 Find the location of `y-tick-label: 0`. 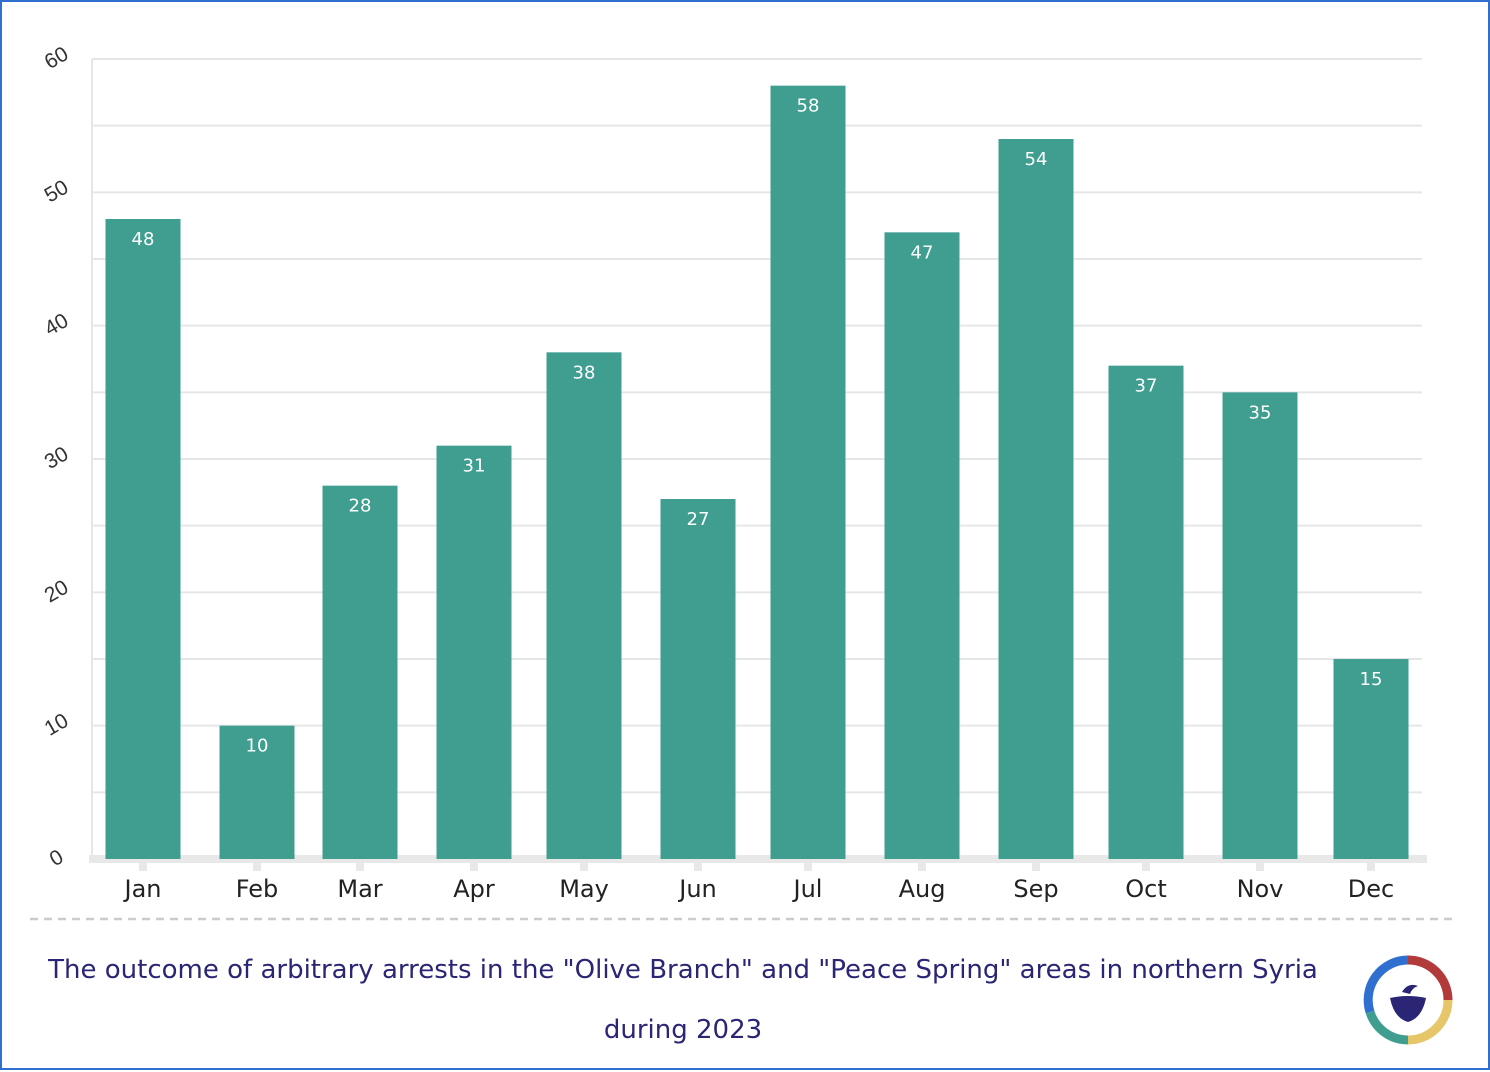

y-tick-label: 0 is located at coordinates (57, 858).